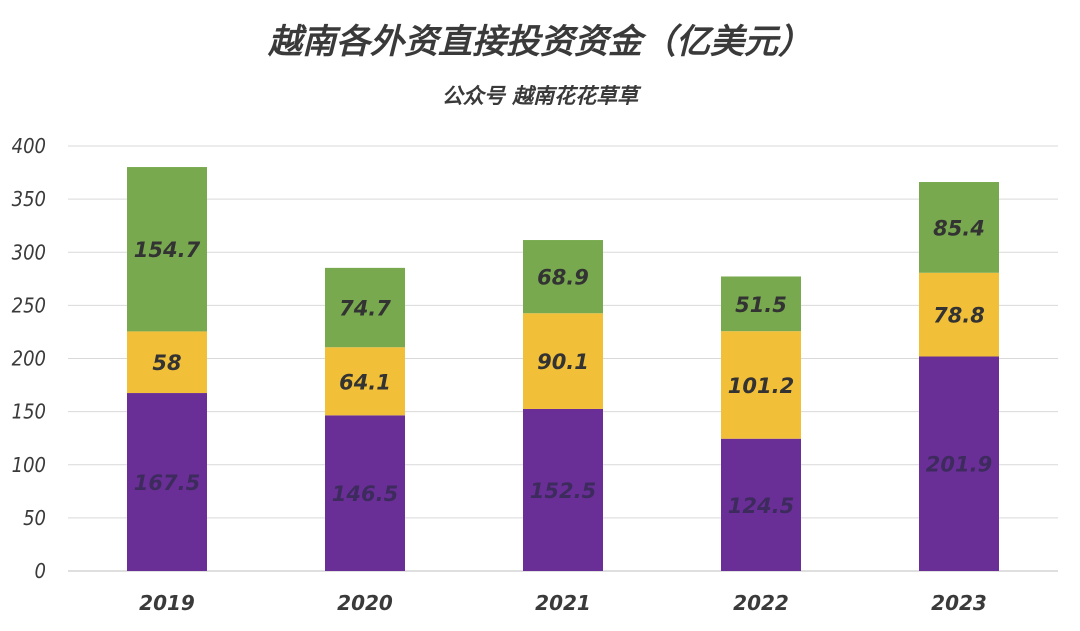 The width and height of the screenshot is (1080, 631). I want to click on x-axis: 2019 2020 2021 2022 2023, so click(563, 603).